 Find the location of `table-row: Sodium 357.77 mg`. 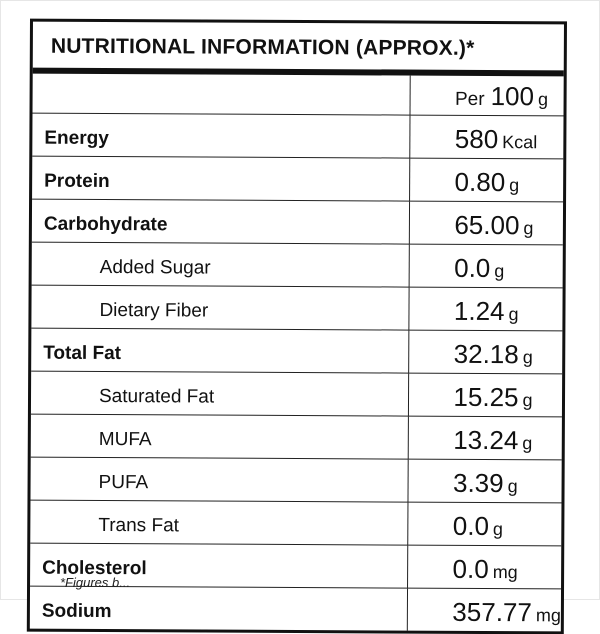

table-row: Sodium 357.77 mg is located at coordinates (295, 609).